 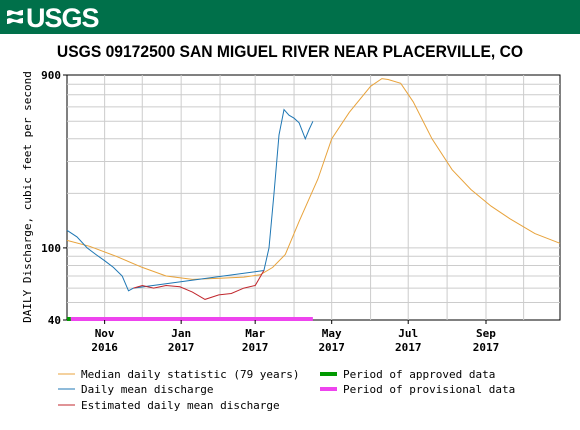 What do you see at coordinates (27, 197) in the screenshot?
I see `y-axis-label: DAILY Discharge, cubic feet per second` at bounding box center [27, 197].